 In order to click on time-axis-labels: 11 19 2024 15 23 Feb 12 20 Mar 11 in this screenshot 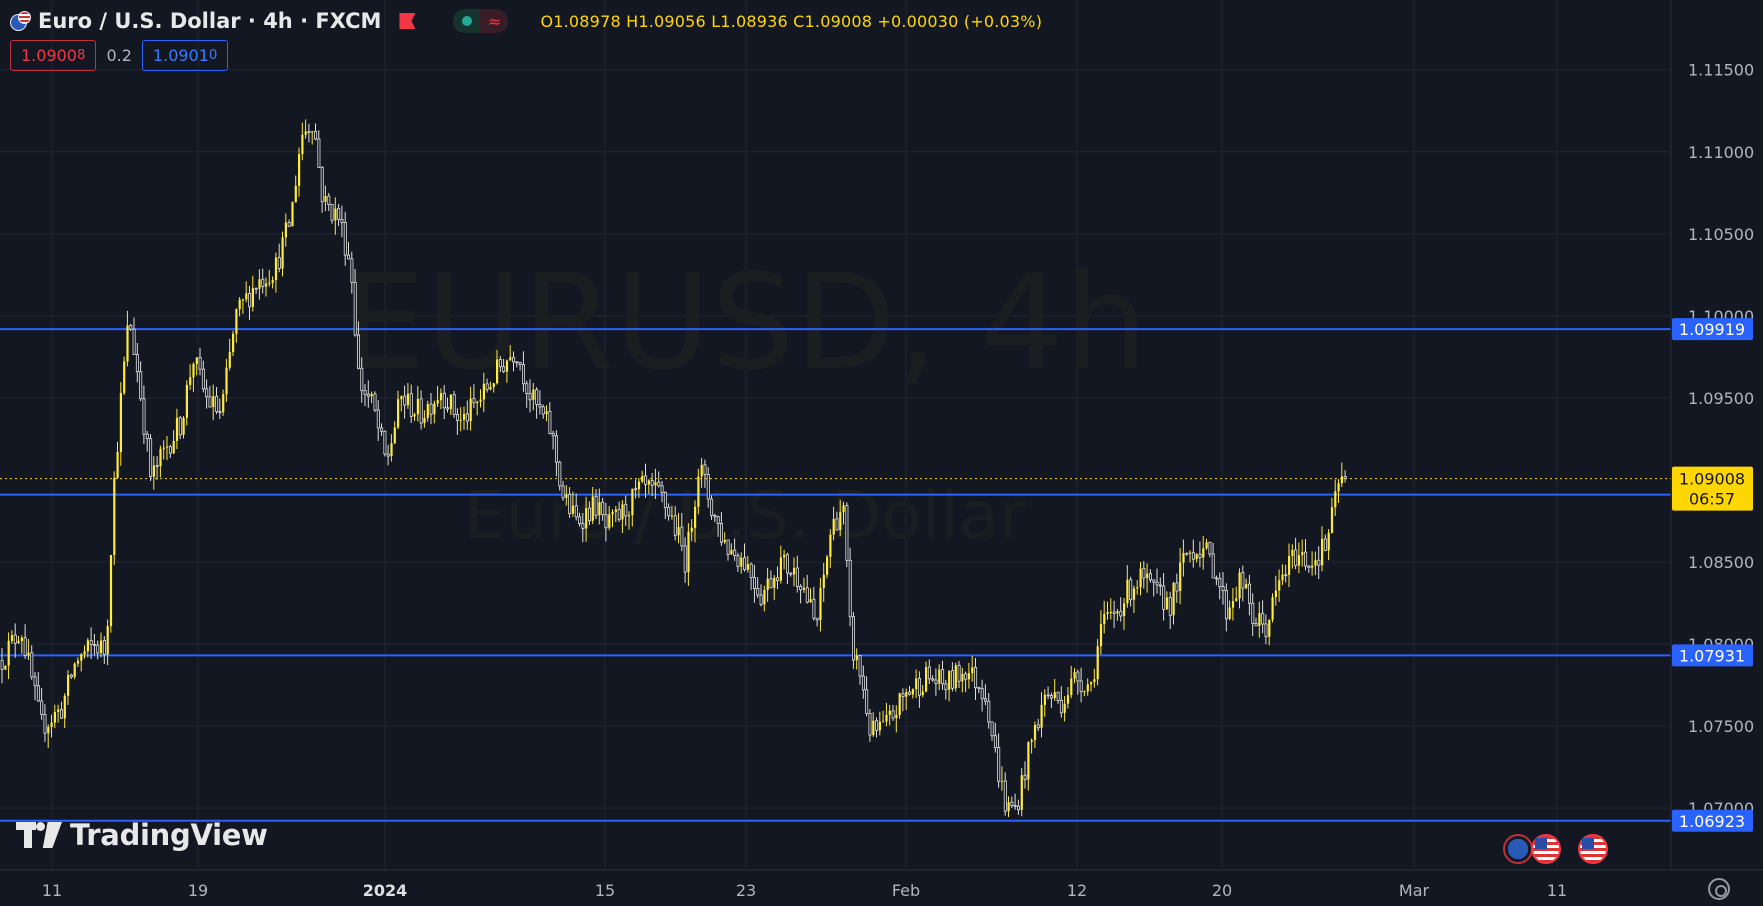, I will do `click(804, 890)`.